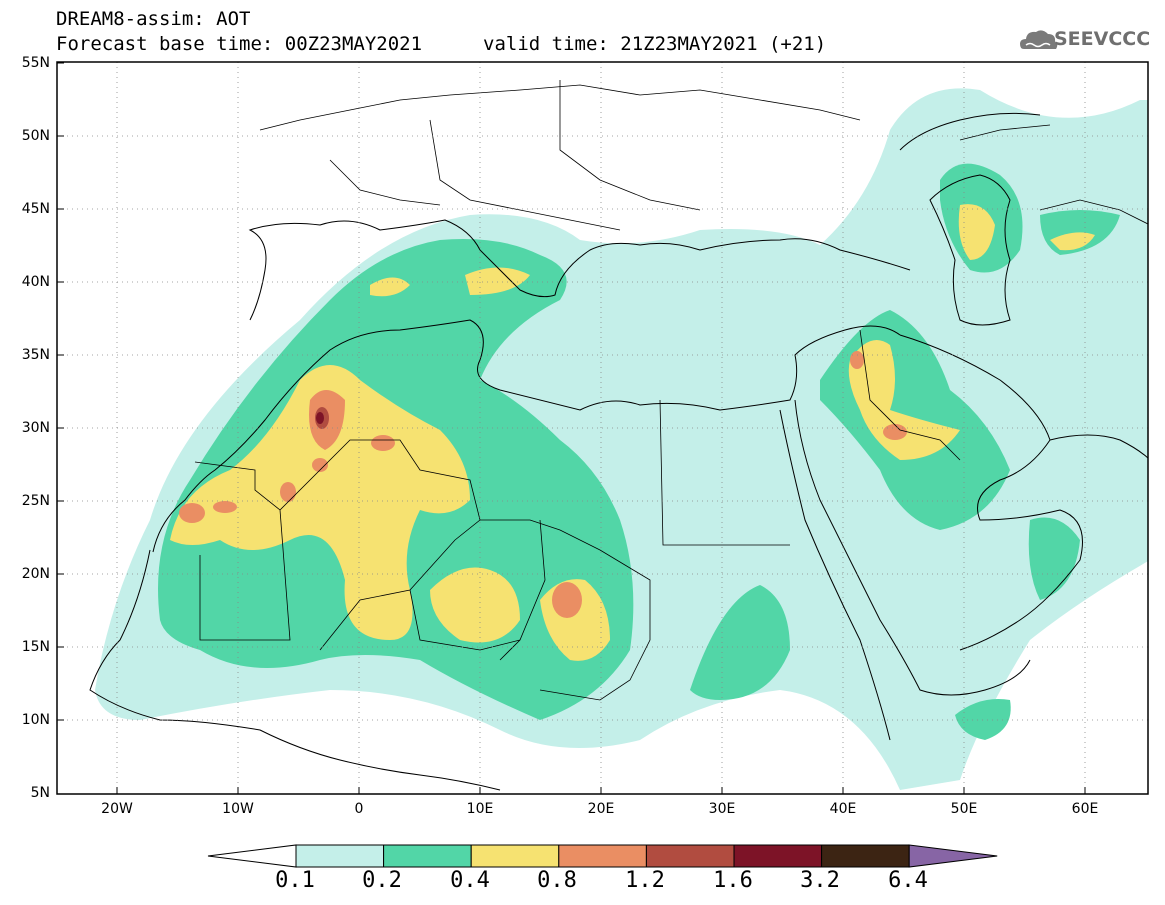 This screenshot has width=1165, height=905. I want to click on lat-label: 35N, so click(35, 355).